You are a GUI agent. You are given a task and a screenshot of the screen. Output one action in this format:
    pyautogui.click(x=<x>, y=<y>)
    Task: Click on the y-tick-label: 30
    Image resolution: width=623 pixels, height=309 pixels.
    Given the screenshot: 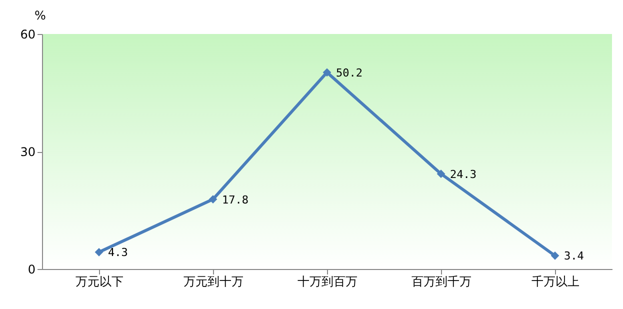 What is the action you would take?
    pyautogui.click(x=28, y=152)
    